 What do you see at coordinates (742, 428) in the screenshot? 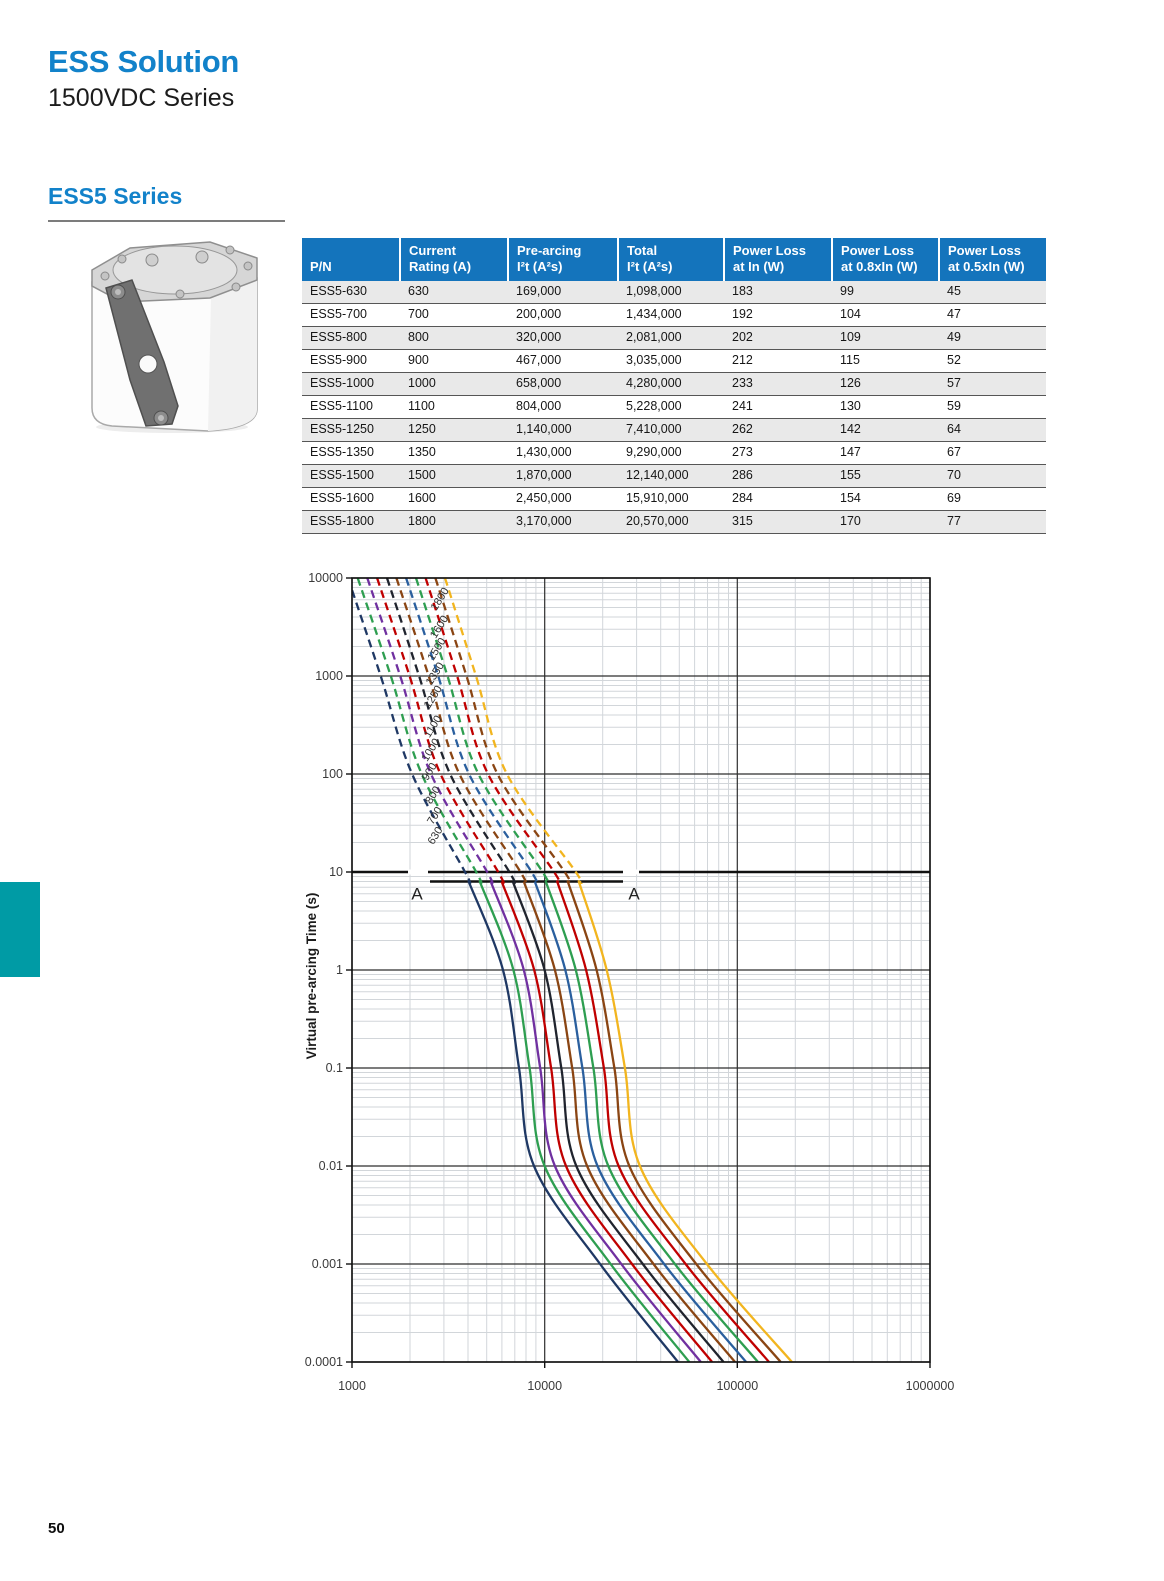
I see `cell: 262` at bounding box center [742, 428].